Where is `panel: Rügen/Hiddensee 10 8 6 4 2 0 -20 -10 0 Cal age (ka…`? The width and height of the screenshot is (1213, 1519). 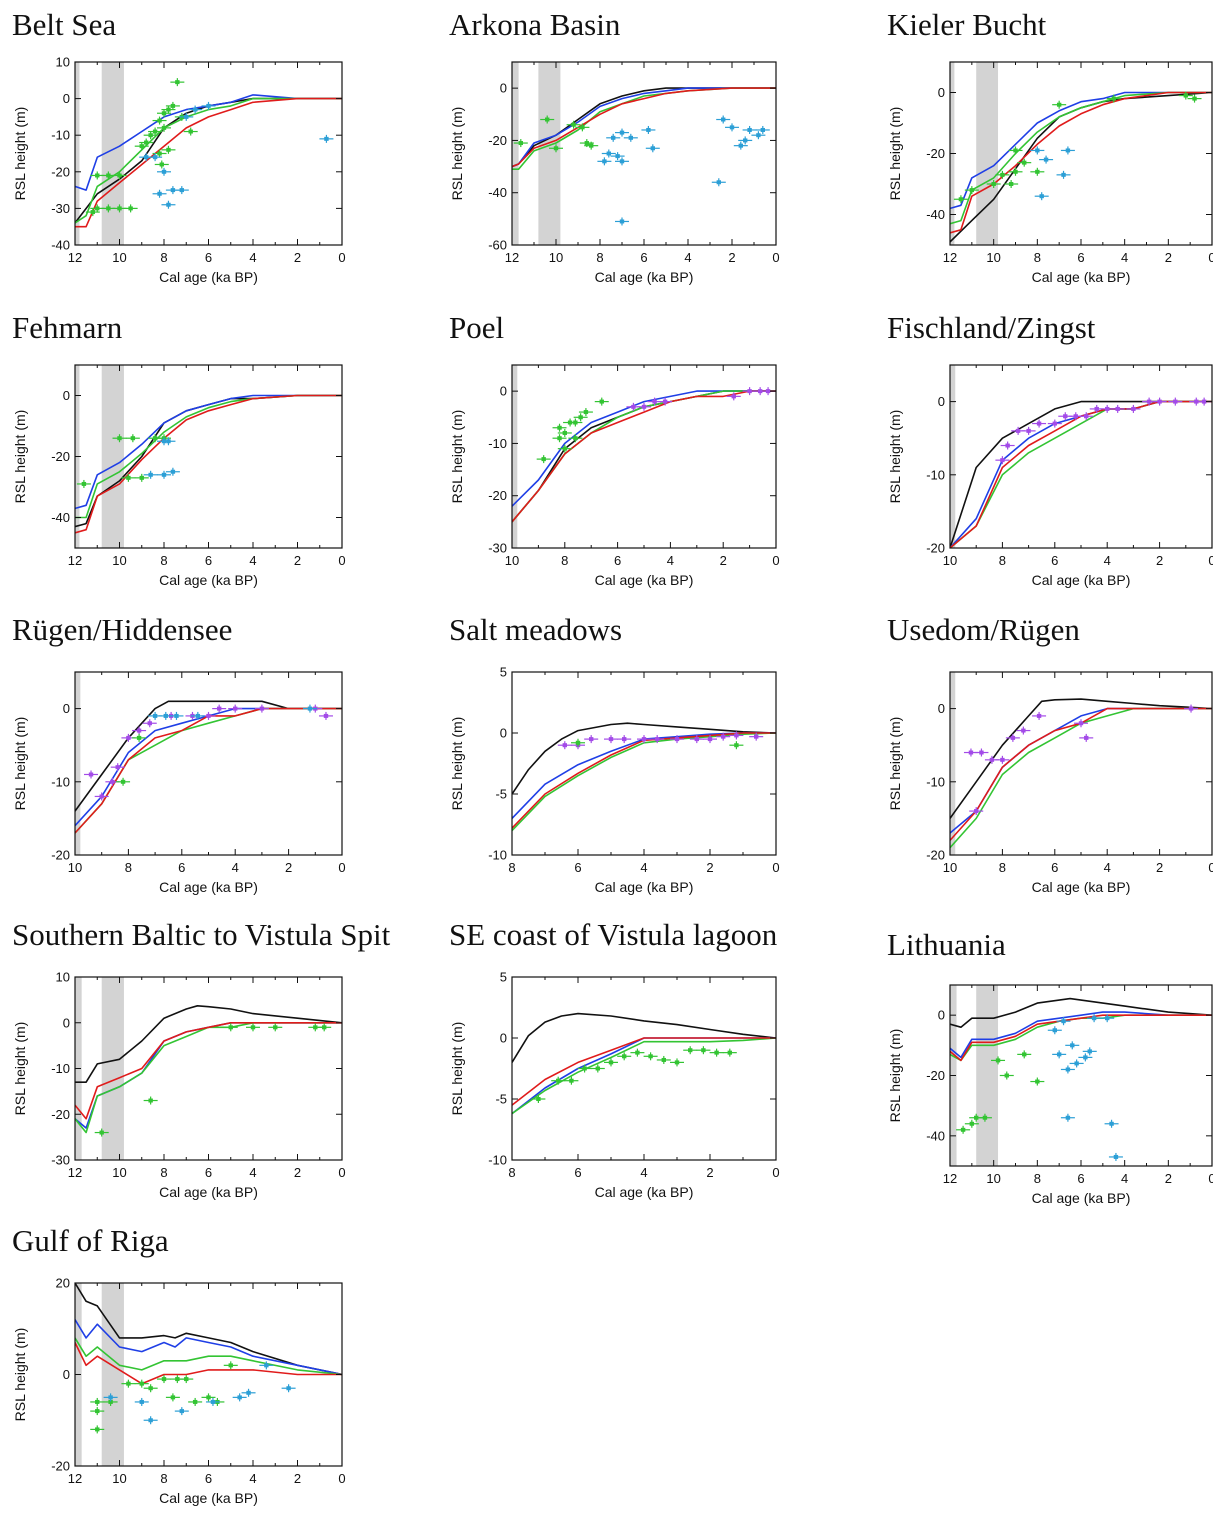
panel: Rügen/Hiddensee 10 8 6 4 2 0 -20 -10 0 Cal age (ka… is located at coordinates (179, 753).